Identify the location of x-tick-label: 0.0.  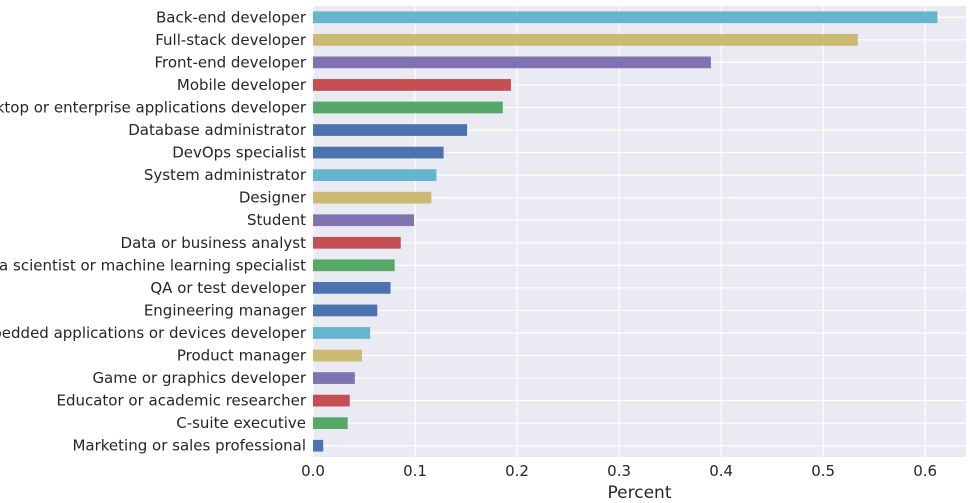
(313, 471).